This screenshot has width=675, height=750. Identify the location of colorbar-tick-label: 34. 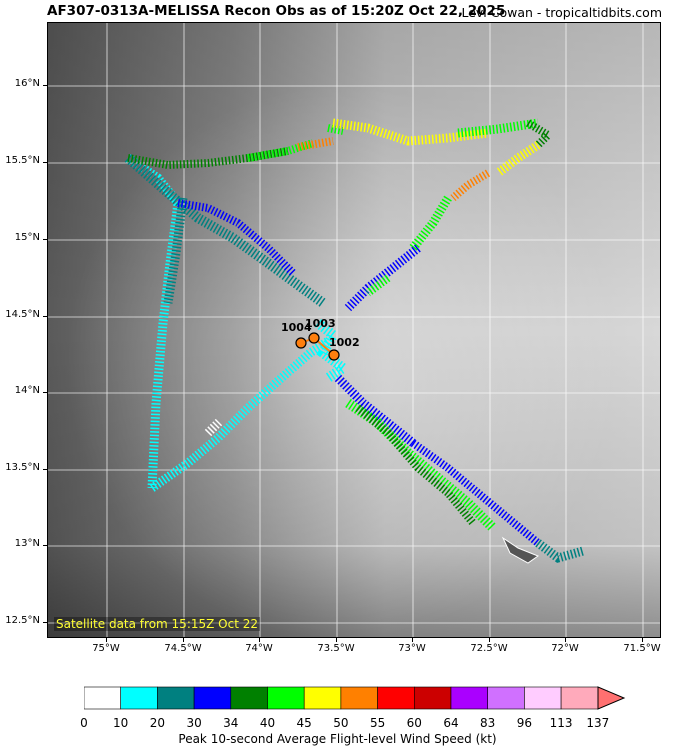
(231, 723).